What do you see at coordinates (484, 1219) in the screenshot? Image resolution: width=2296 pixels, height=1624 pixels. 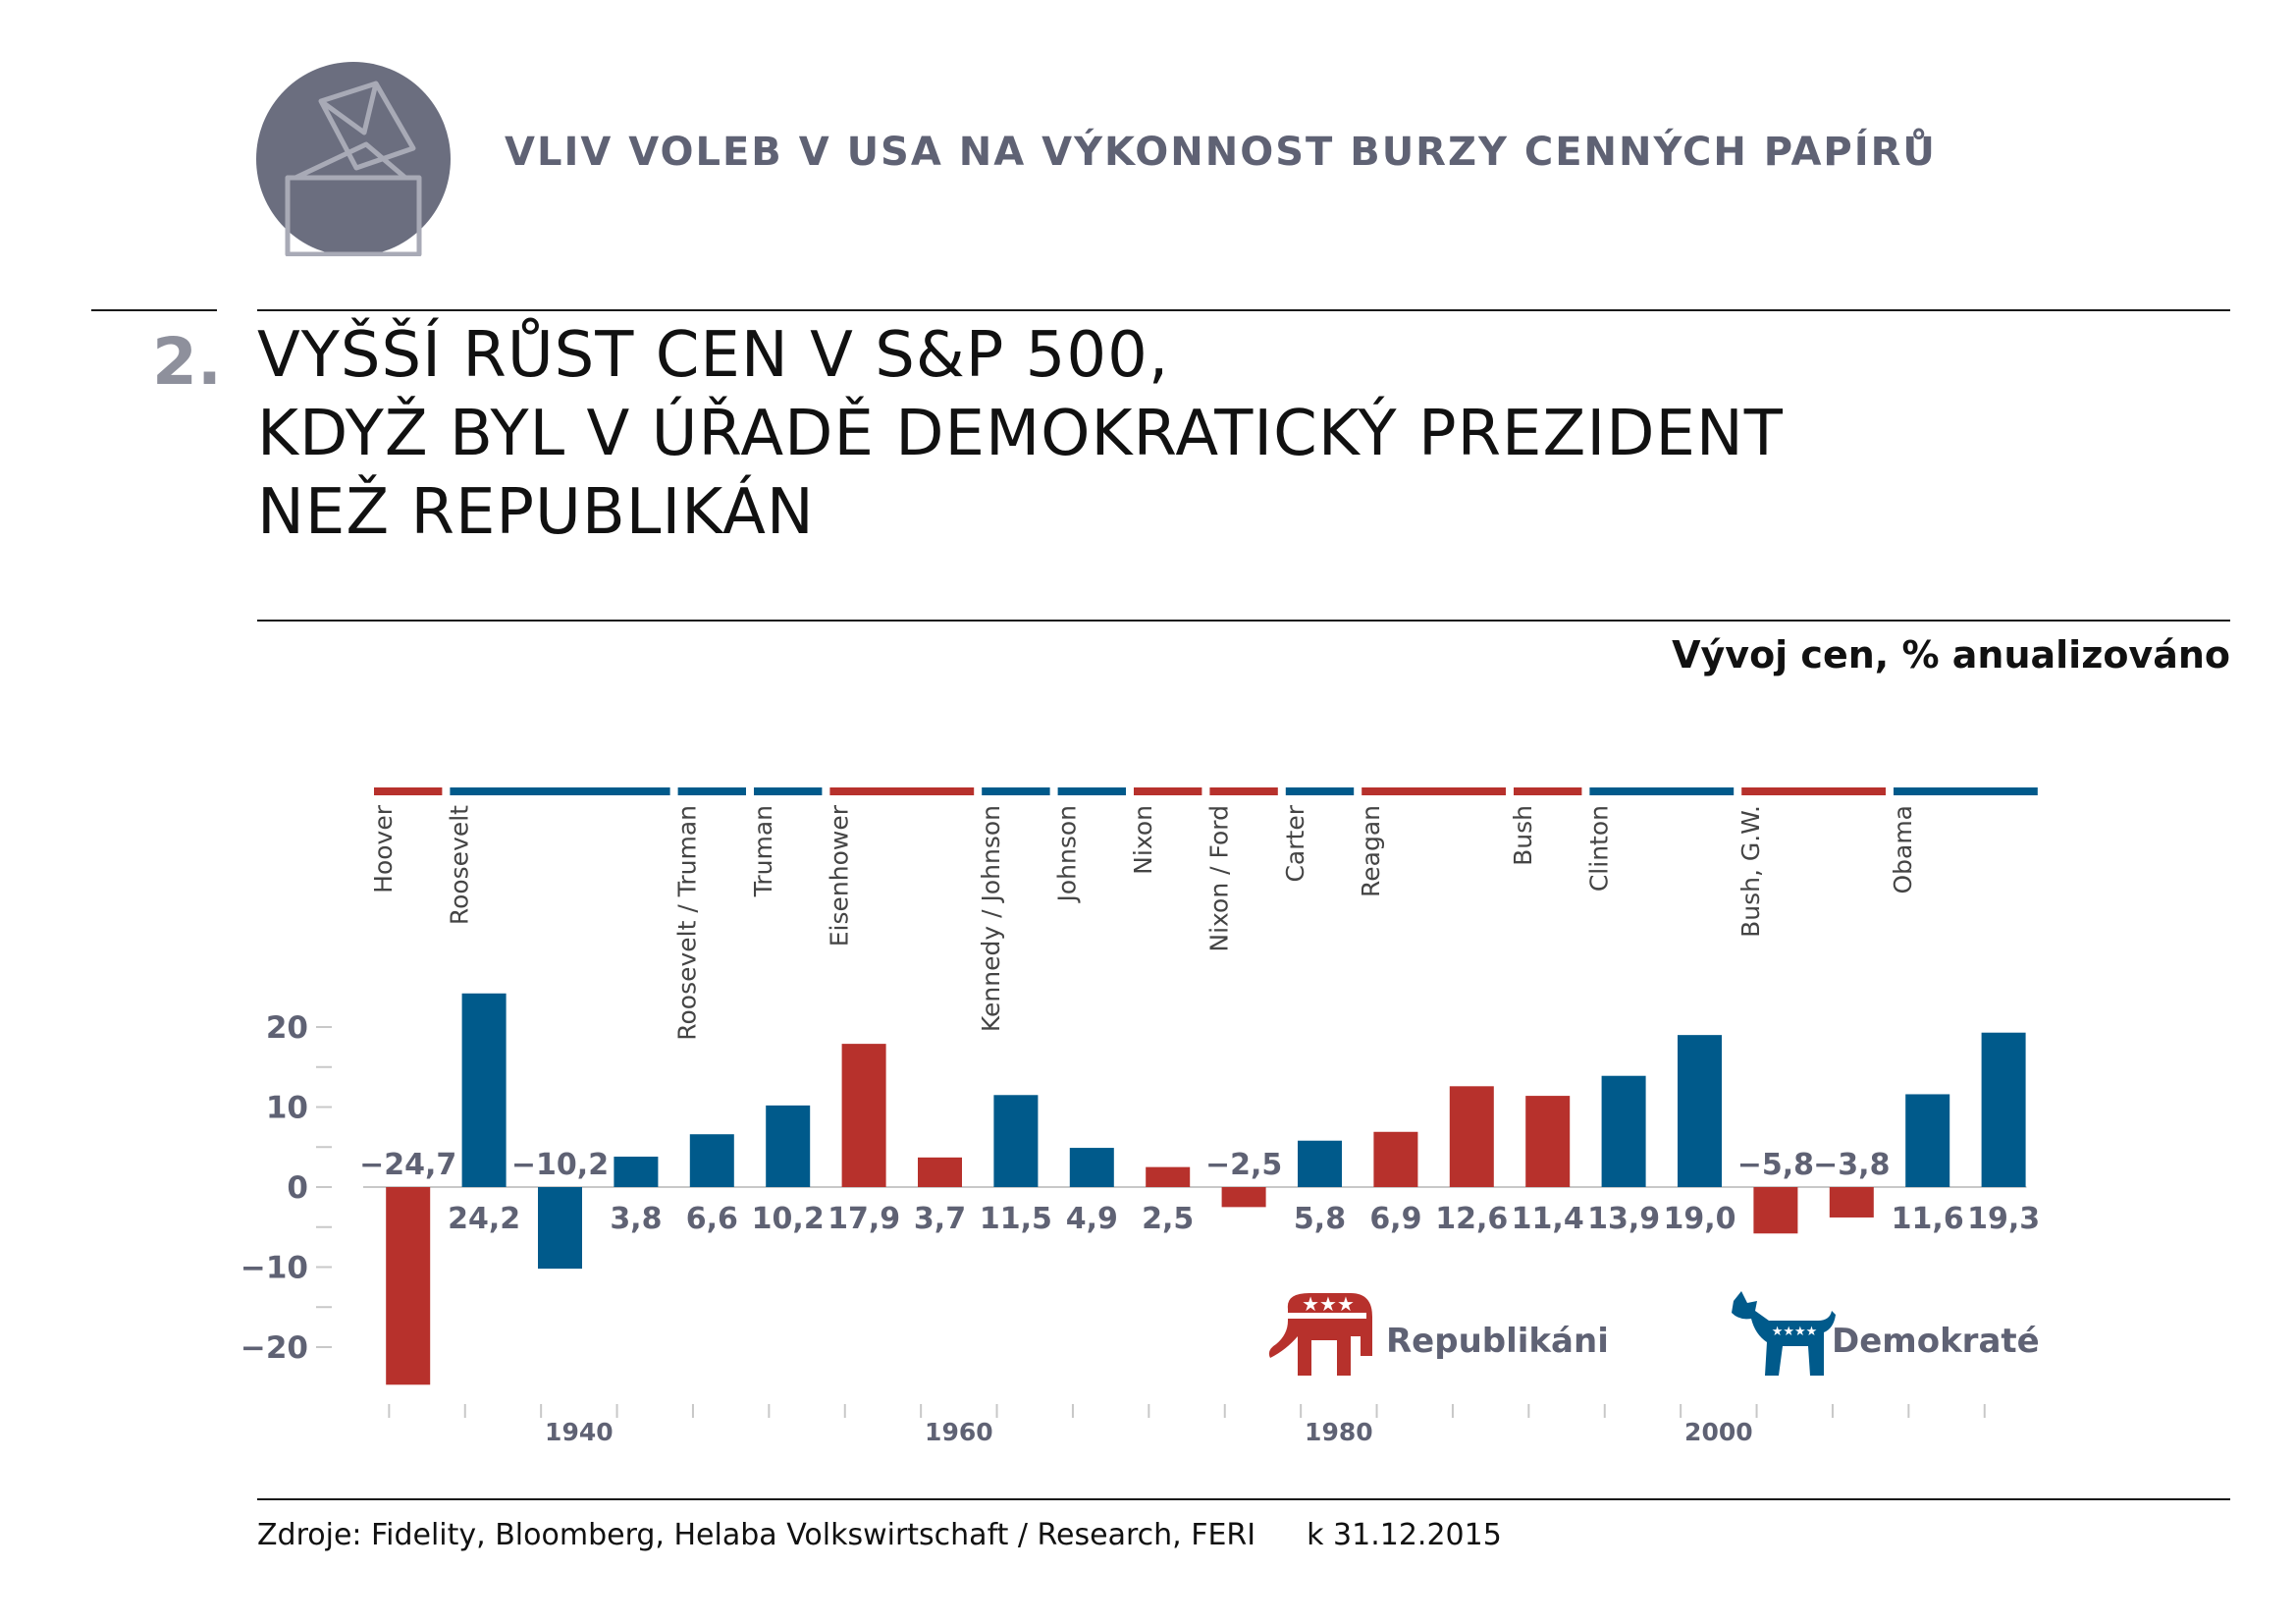 I see `bar-value-label: 24,2` at bounding box center [484, 1219].